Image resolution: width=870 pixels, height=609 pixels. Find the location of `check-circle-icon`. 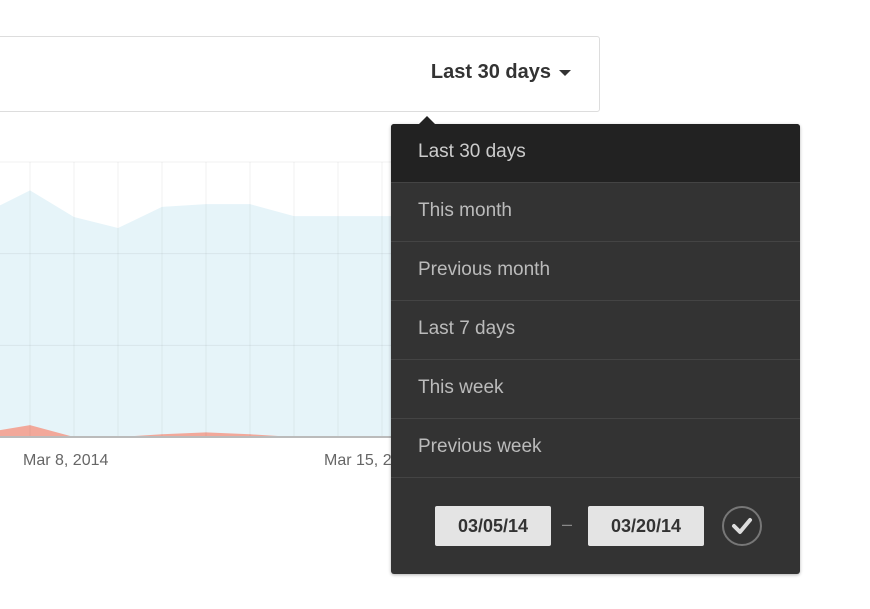

check-circle-icon is located at coordinates (742, 526).